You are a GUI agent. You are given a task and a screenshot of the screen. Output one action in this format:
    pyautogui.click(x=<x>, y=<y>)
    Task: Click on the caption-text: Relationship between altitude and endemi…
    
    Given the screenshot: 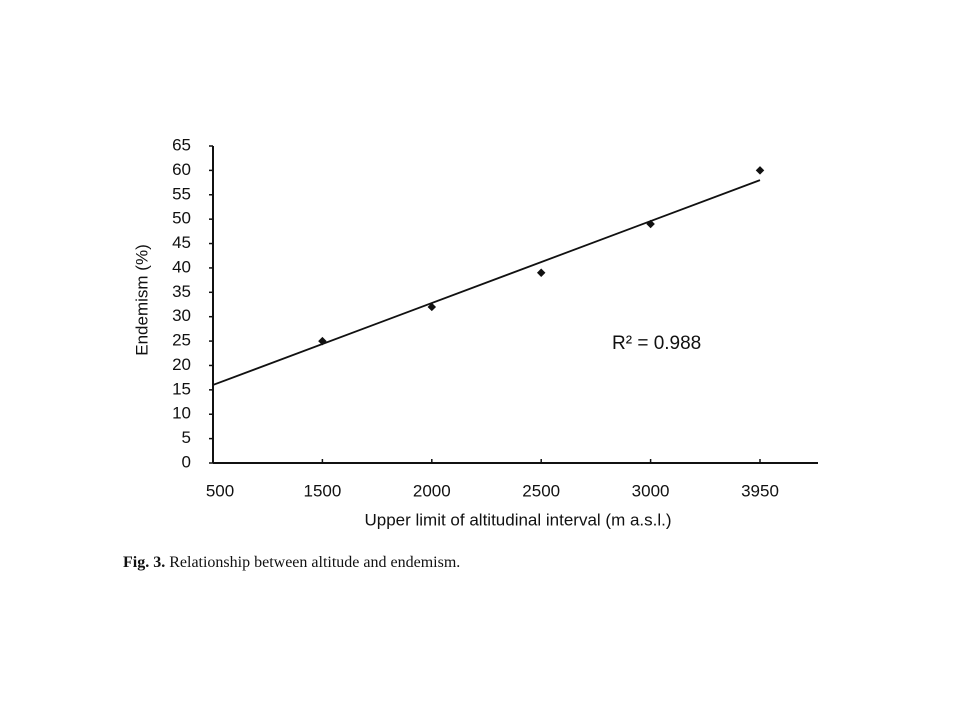 What is the action you would take?
    pyautogui.click(x=314, y=562)
    